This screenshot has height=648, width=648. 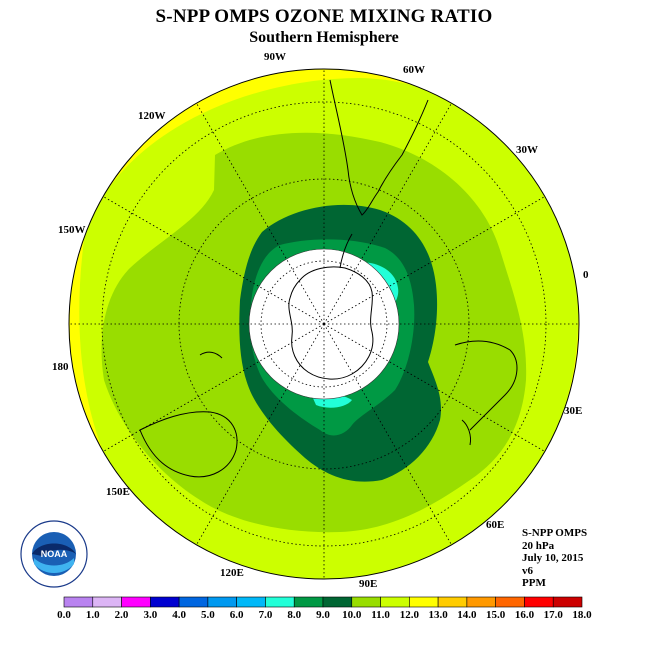 I want to click on colorbar-tick-label: 17.0, so click(x=554, y=615).